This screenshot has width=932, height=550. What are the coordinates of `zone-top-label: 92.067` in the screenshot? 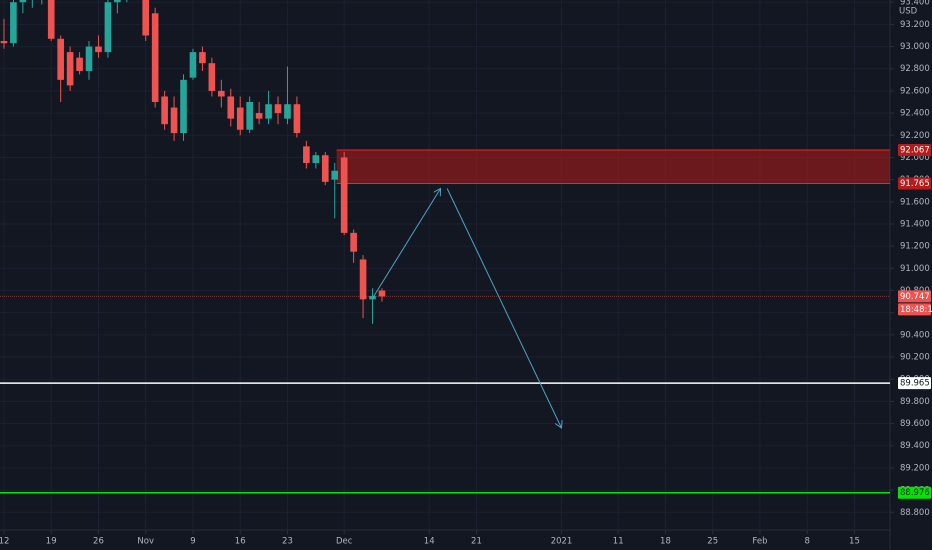 It's located at (915, 151).